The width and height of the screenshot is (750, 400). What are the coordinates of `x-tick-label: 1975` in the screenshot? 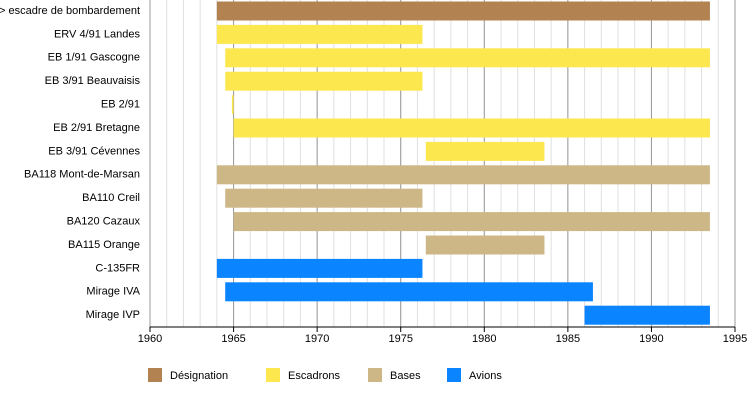 It's located at (400, 339).